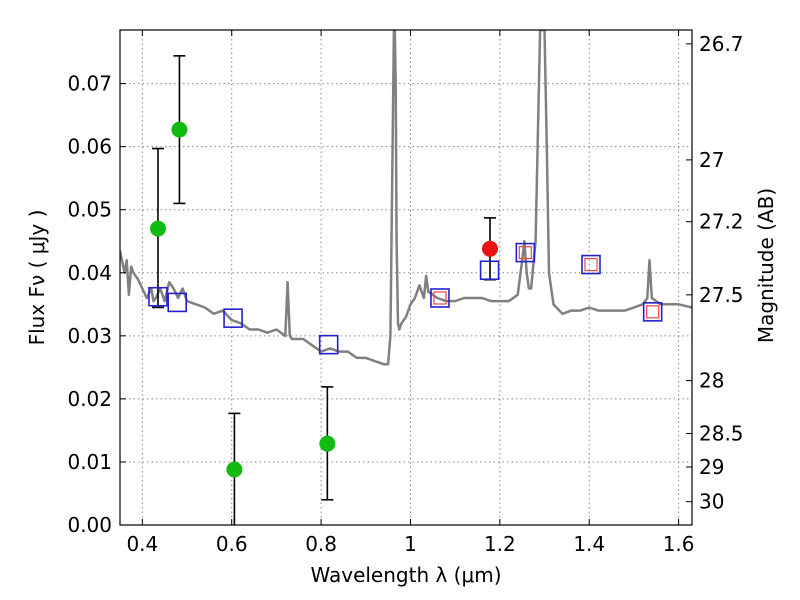 Image resolution: width=800 pixels, height=600 pixels. I want to click on x-tick-label: 1.4, so click(589, 544).